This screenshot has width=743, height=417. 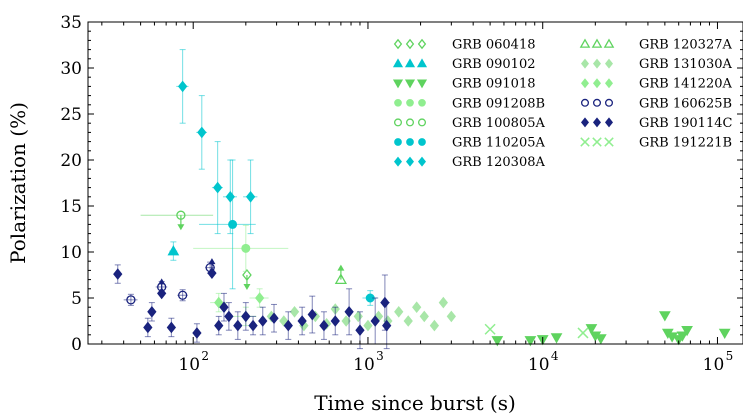 I want to click on x-tick-exponent: 5, so click(x=730, y=356).